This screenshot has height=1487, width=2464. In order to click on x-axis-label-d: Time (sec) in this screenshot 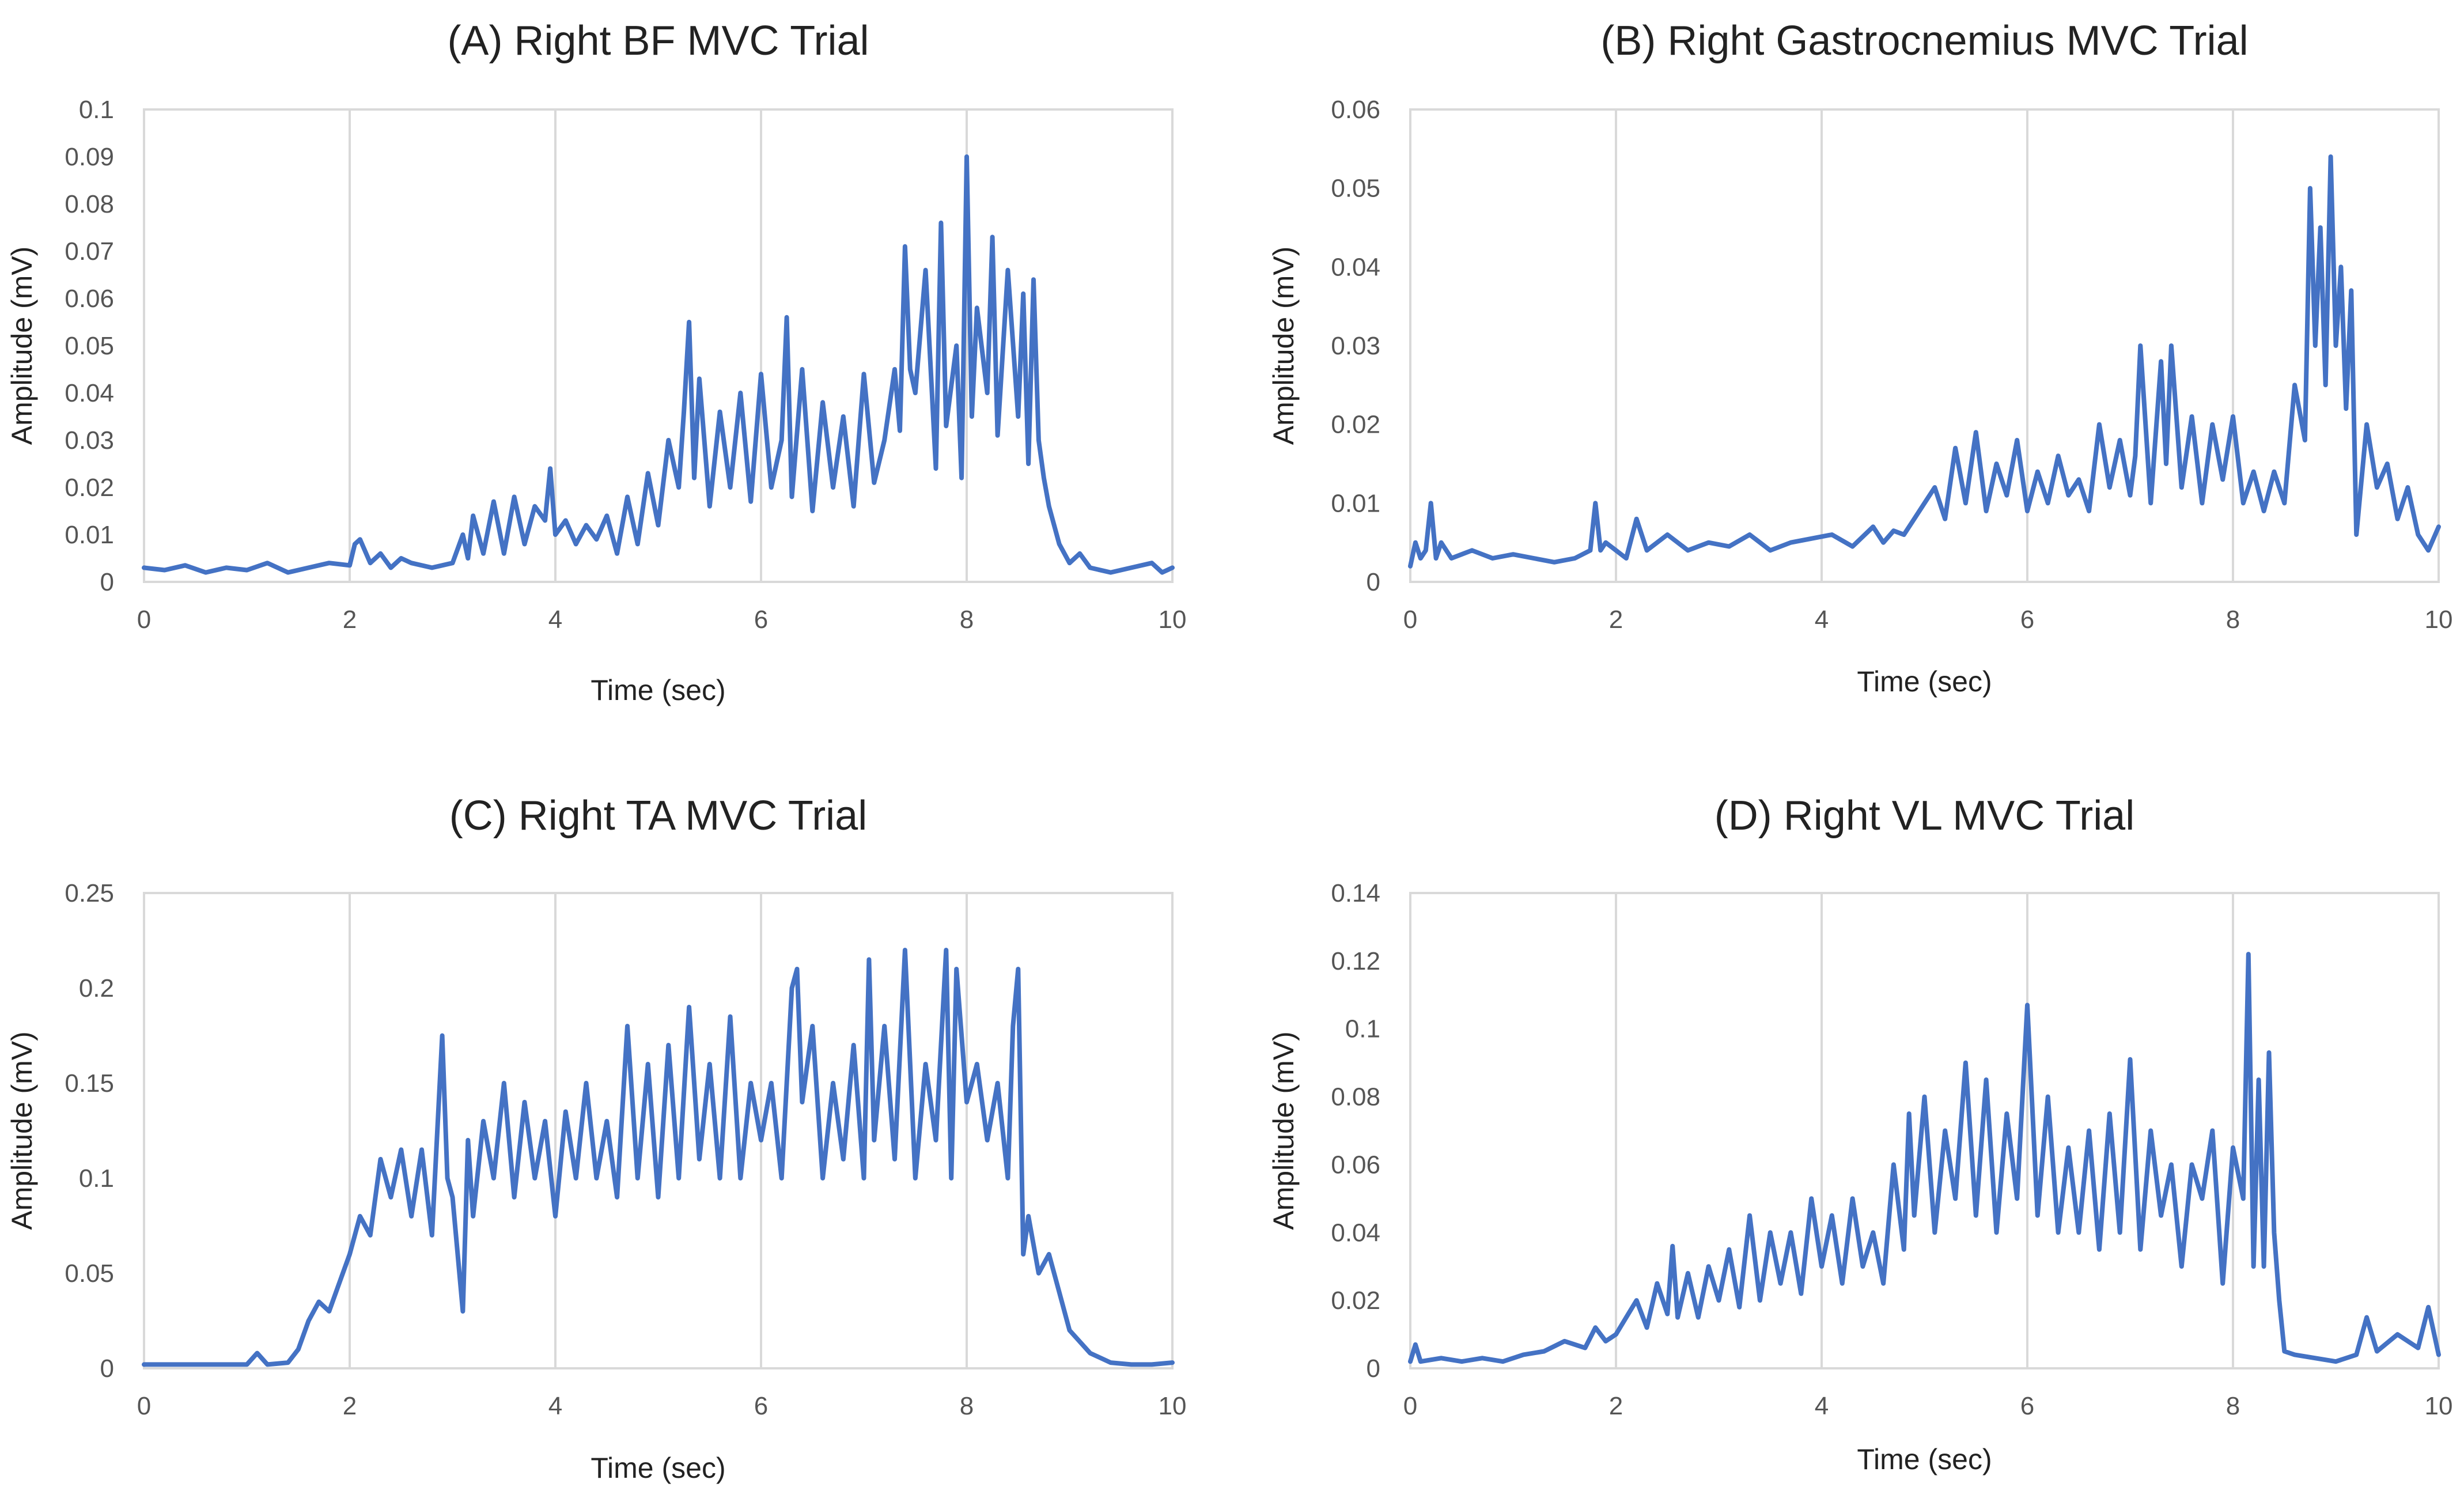, I will do `click(1925, 1459)`.